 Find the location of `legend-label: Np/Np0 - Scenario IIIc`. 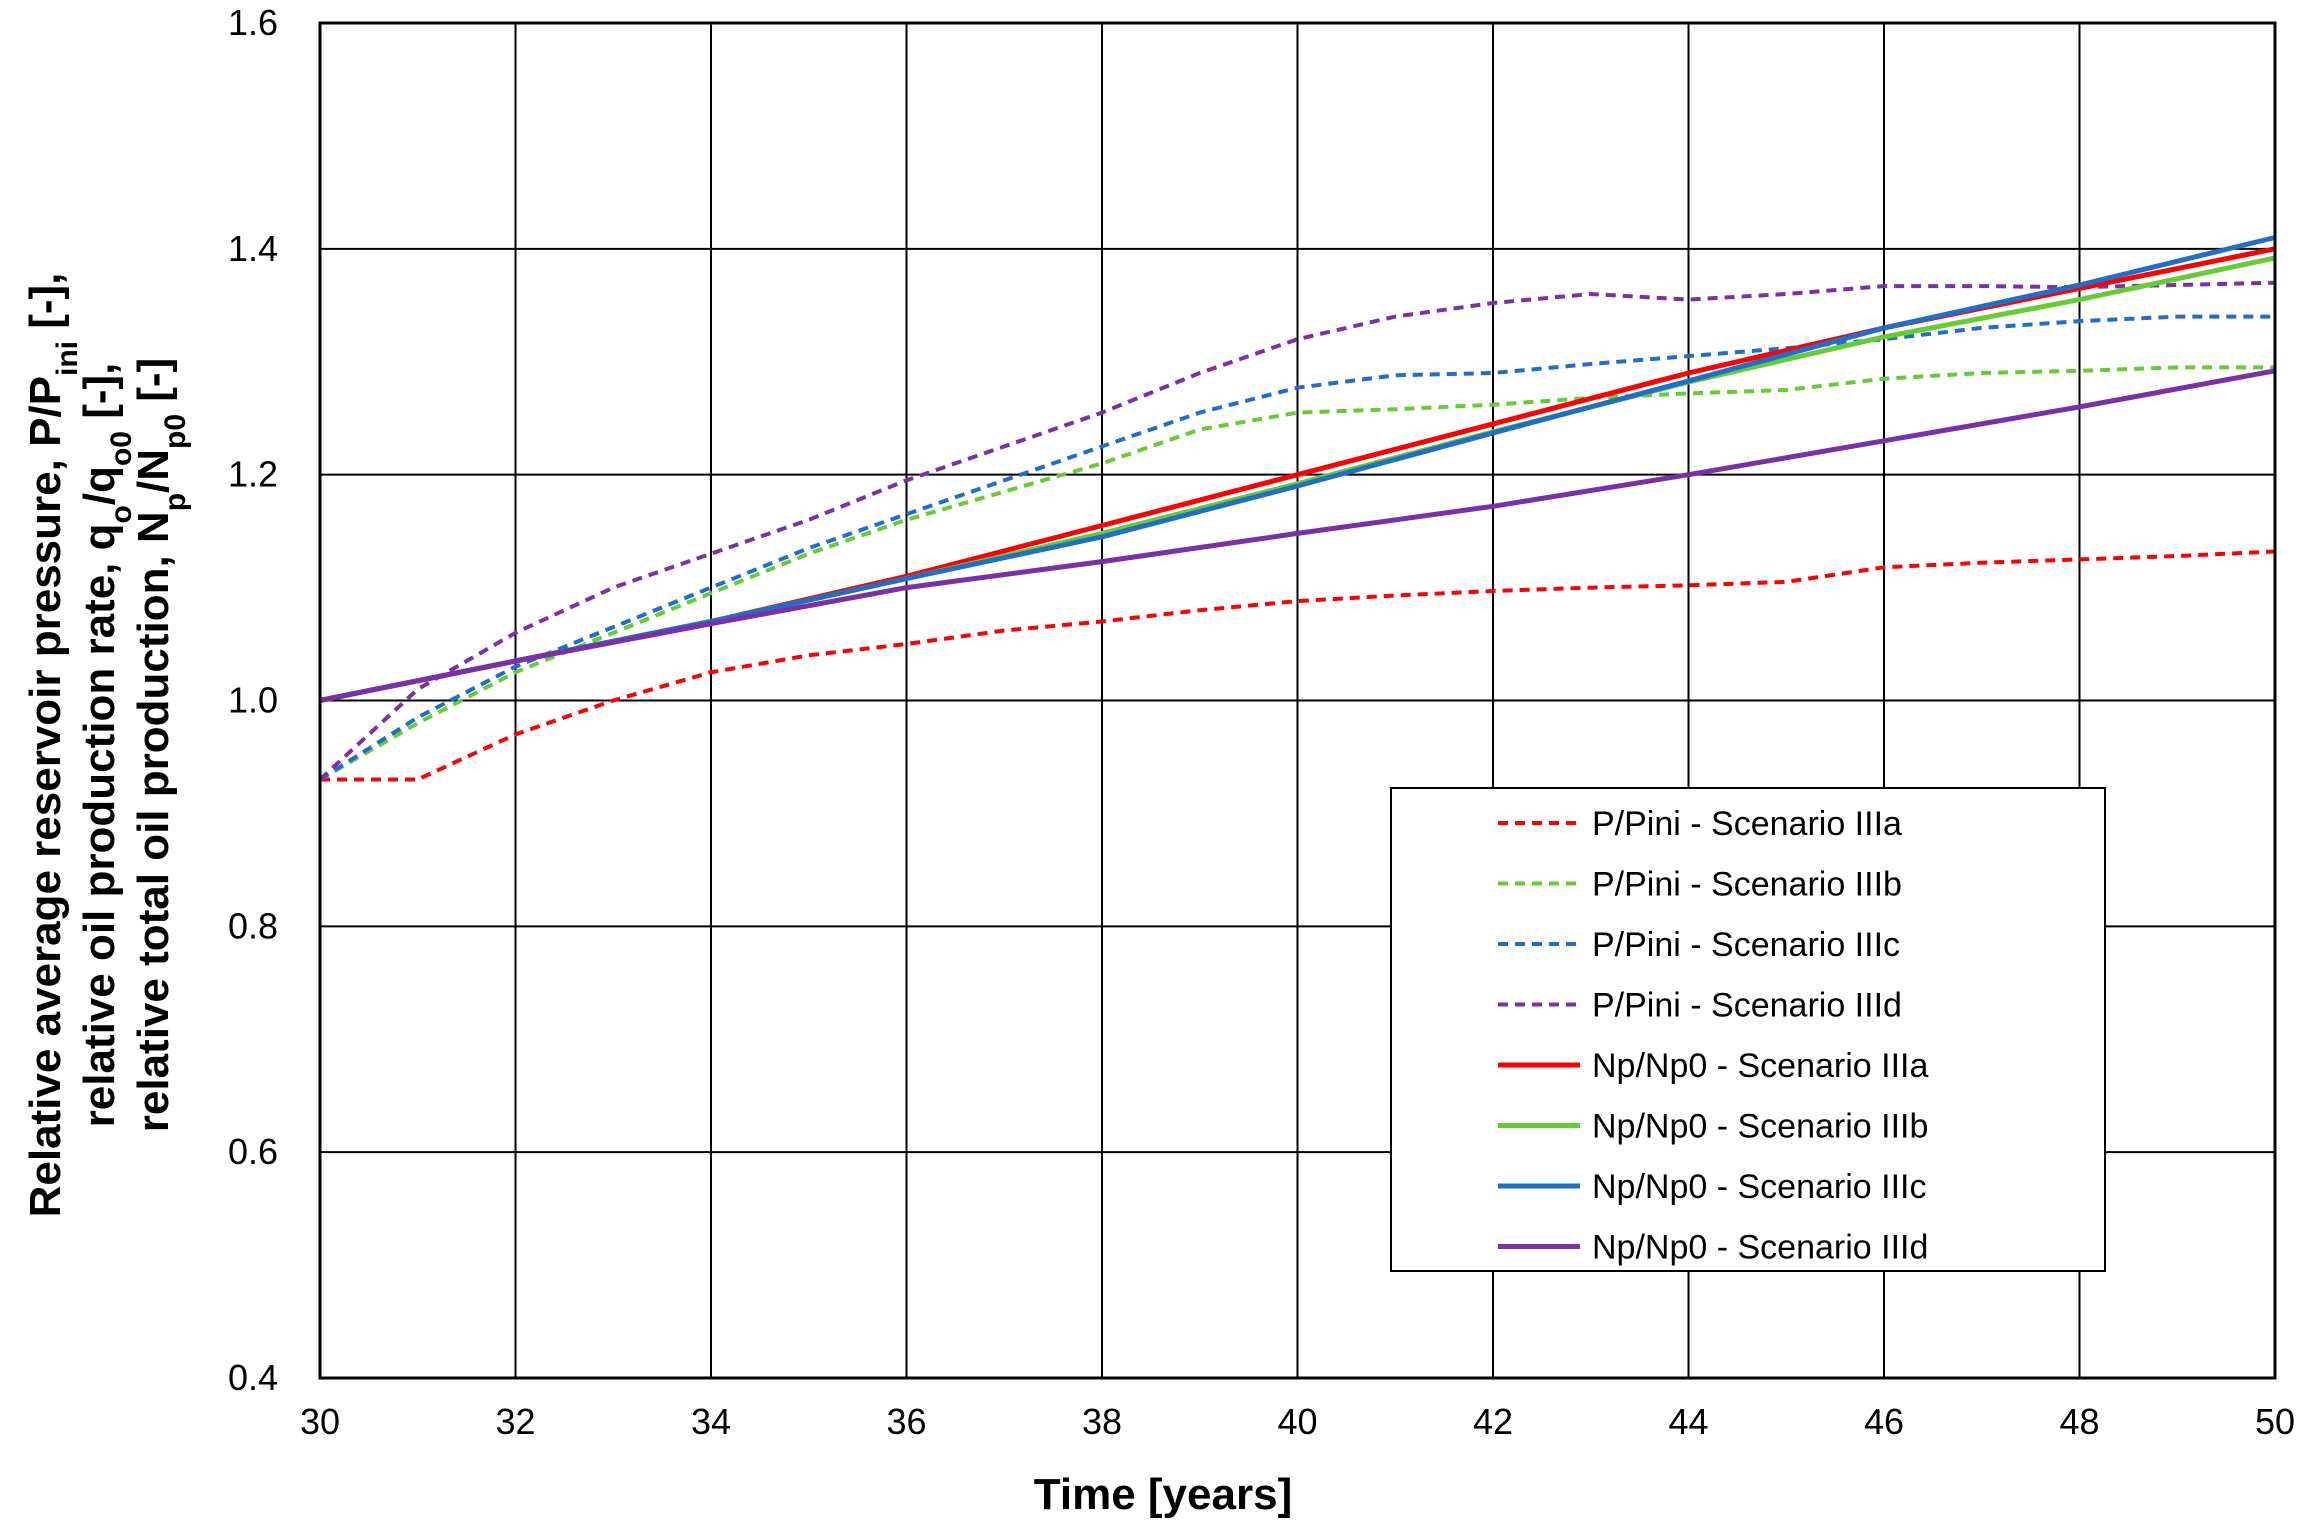

legend-label: Np/Np0 - Scenario IIIc is located at coordinates (1759, 1187).